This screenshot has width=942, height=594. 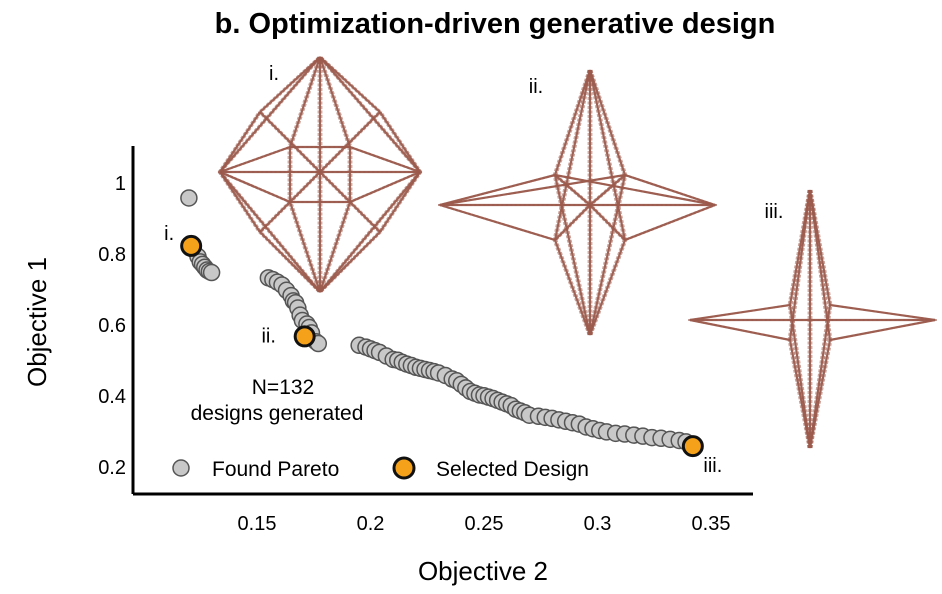 What do you see at coordinates (181, 468) in the screenshot?
I see `legend-marker-found-pareto` at bounding box center [181, 468].